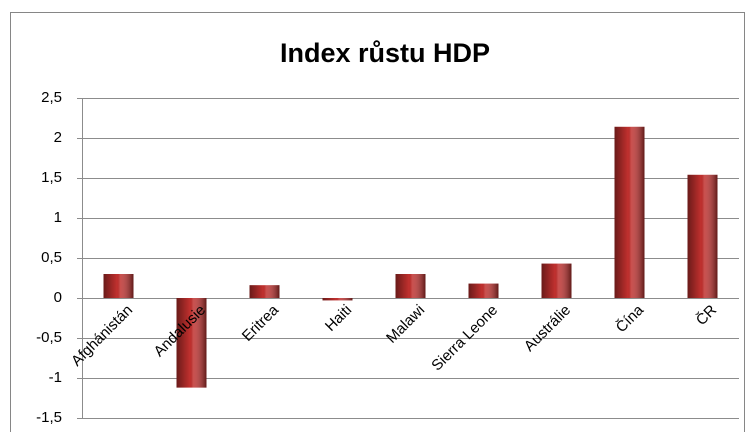 Image resolution: width=752 pixels, height=432 pixels. What do you see at coordinates (58, 137) in the screenshot?
I see `y-tick-label: 2` at bounding box center [58, 137].